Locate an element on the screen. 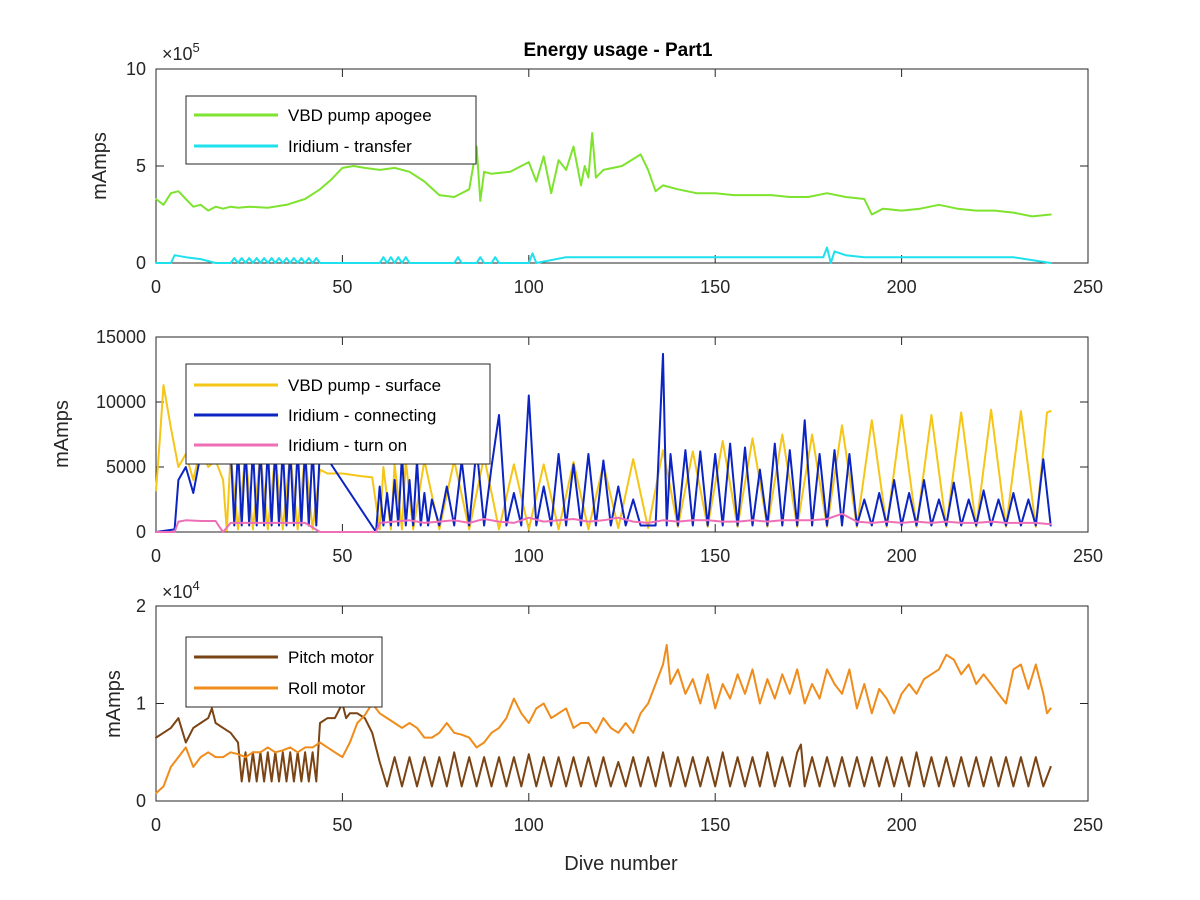 This screenshot has width=1200, height=900. x-axis-label: Dive number is located at coordinates (621, 864).